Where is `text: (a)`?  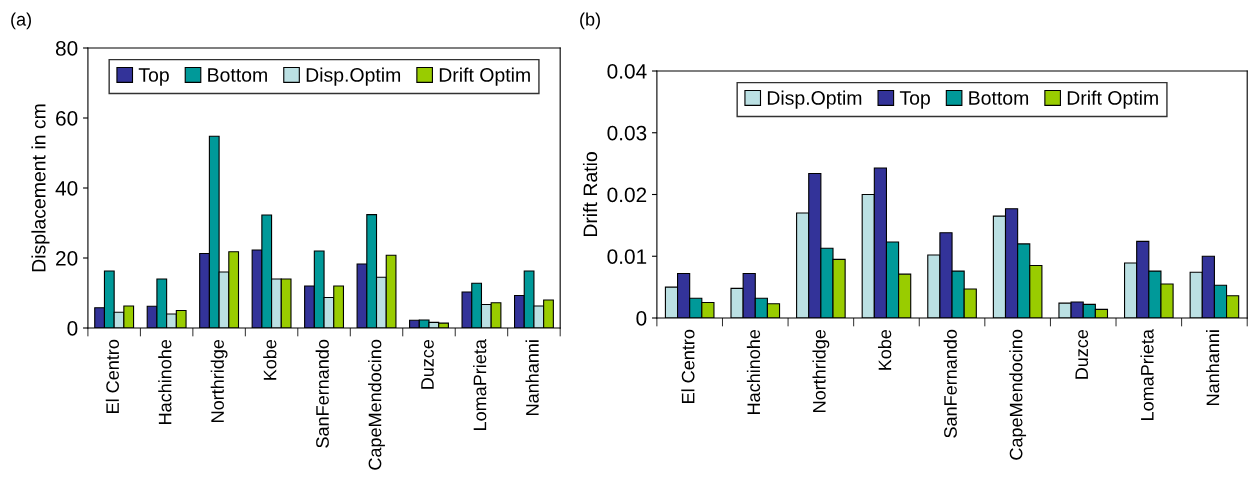 text: (a) is located at coordinates (21, 21).